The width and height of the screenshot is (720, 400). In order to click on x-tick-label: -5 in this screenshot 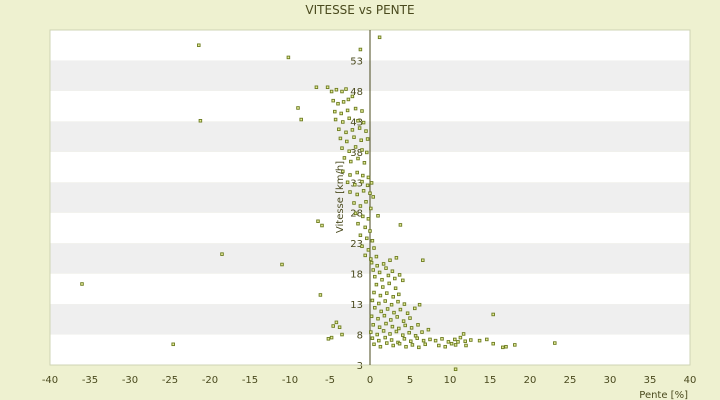, I will do `click(330, 380)`.